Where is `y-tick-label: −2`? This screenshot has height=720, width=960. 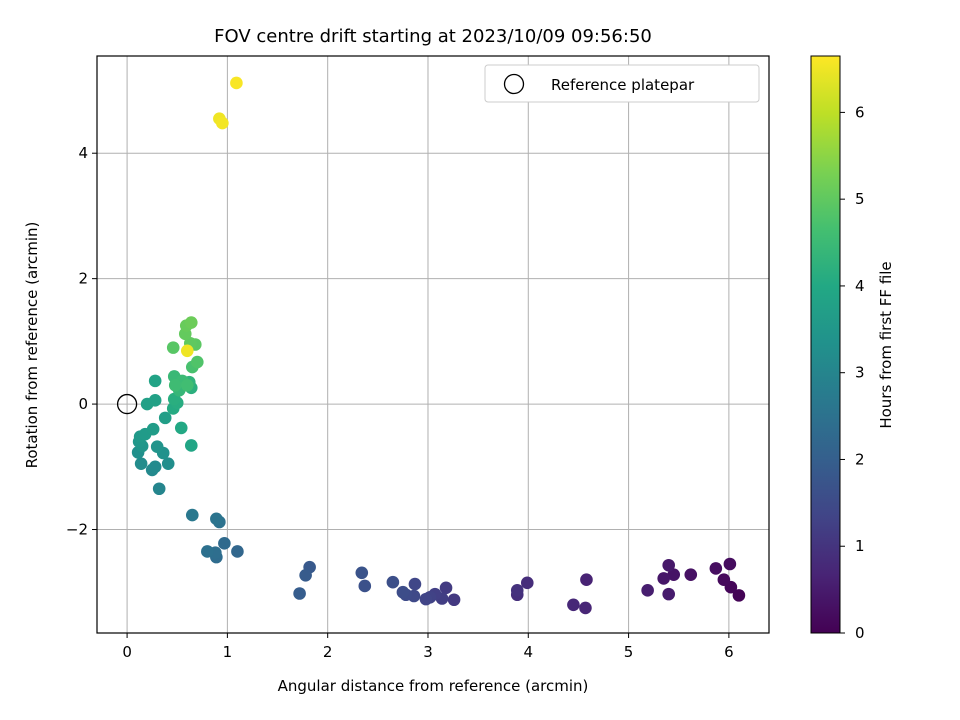 y-tick-label: −2 is located at coordinates (77, 530).